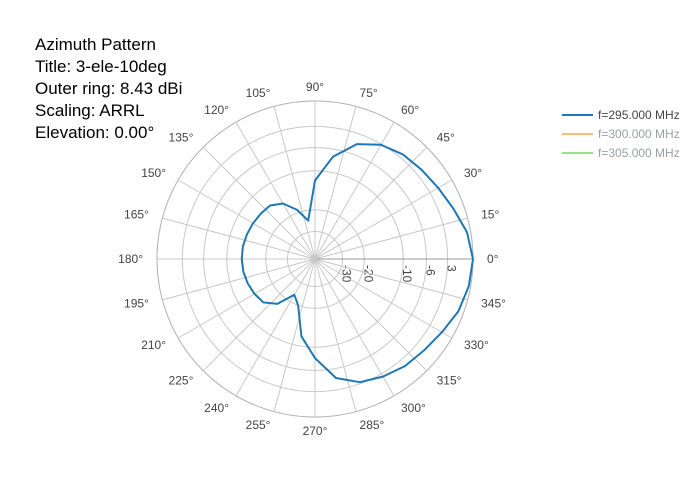 Image resolution: width=700 pixels, height=500 pixels. What do you see at coordinates (130, 259) in the screenshot?
I see `angular-tick-label: 180°` at bounding box center [130, 259].